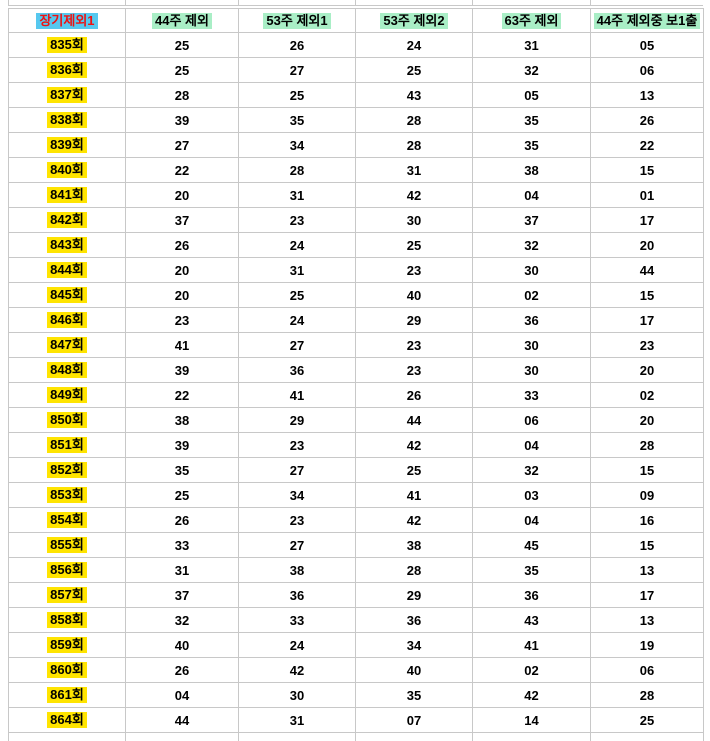  I want to click on table-row: 850회 38 29 44 06 20, so click(356, 420).